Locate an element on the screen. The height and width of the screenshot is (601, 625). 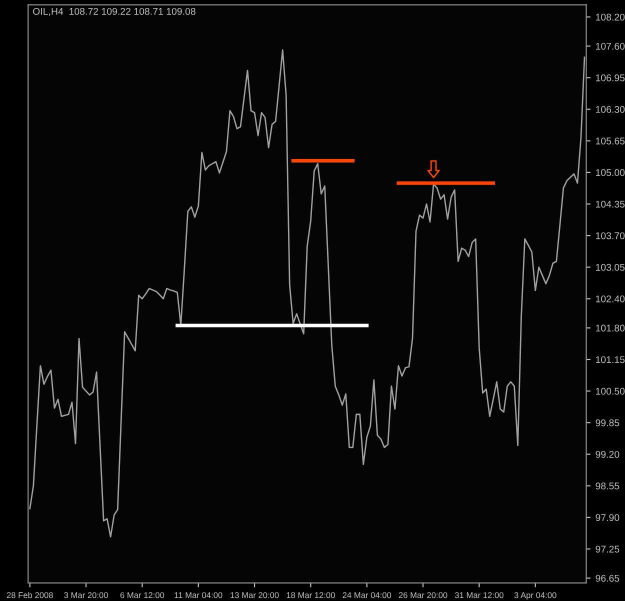
x-tick-label: 13 Mar 20:00 is located at coordinates (254, 595).